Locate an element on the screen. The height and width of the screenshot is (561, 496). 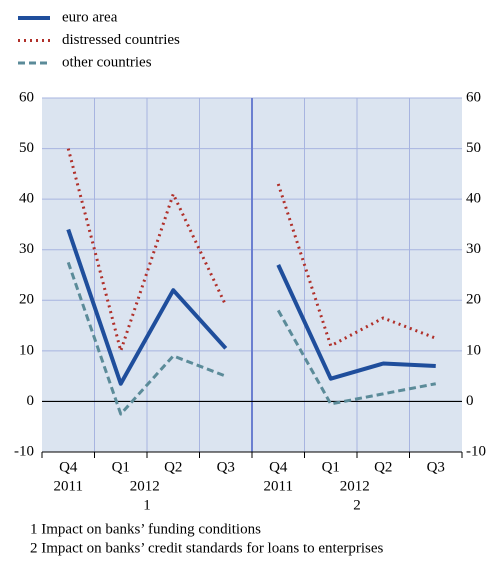
legend-label: other countries is located at coordinates (107, 62).